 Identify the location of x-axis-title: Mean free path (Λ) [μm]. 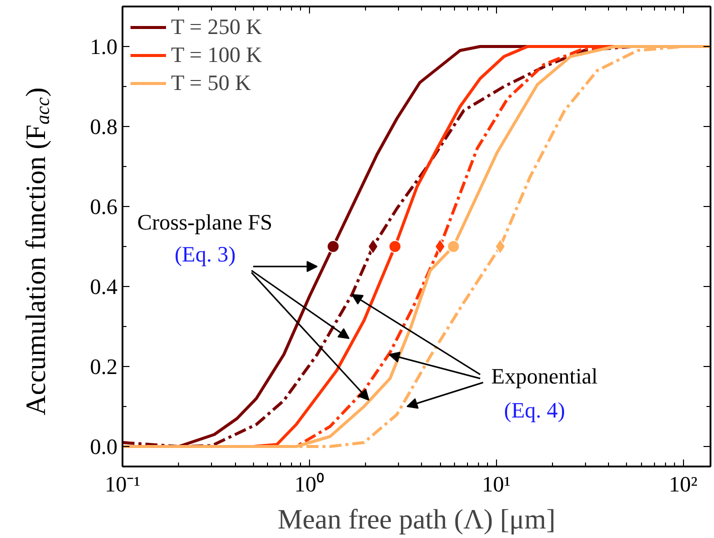
(417, 520).